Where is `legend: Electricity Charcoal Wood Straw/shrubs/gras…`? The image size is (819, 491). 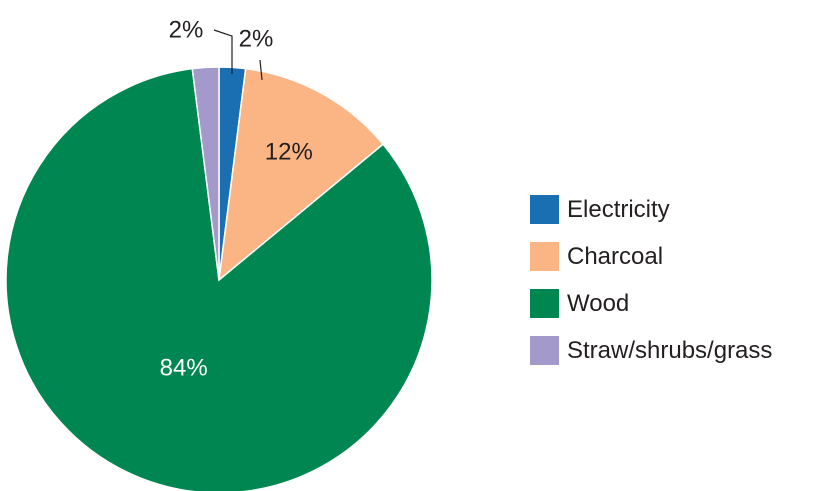 legend: Electricity Charcoal Wood Straw/shrubs/gras… is located at coordinates (651, 280).